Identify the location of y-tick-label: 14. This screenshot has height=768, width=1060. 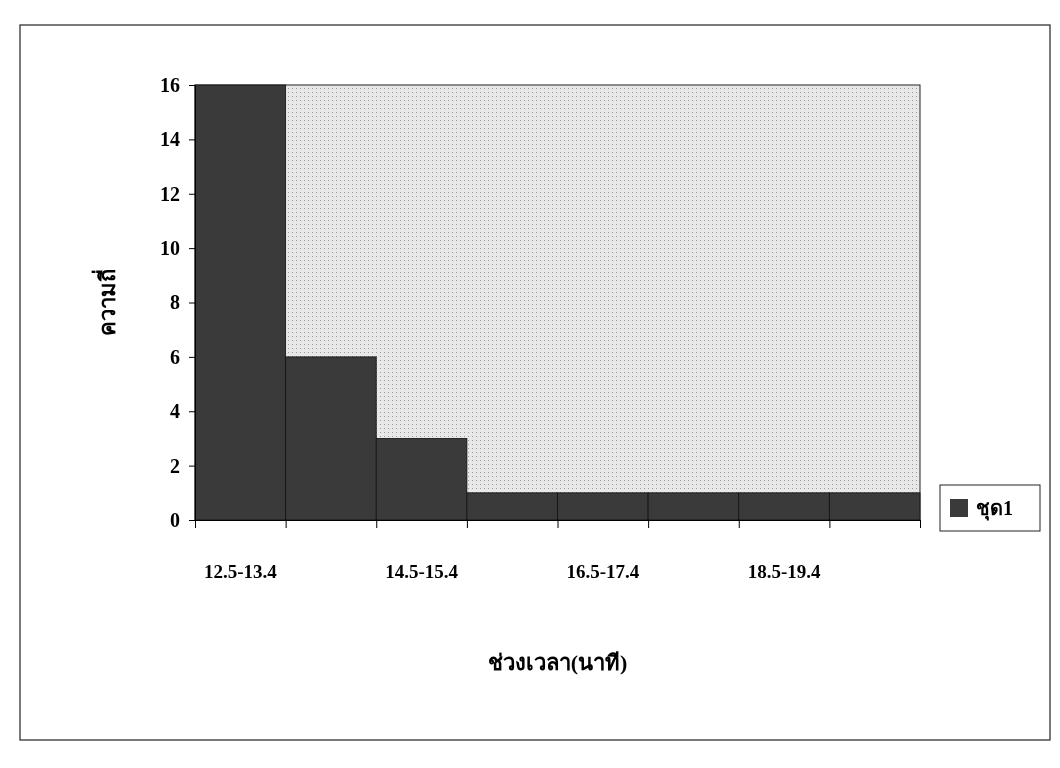
(170, 139).